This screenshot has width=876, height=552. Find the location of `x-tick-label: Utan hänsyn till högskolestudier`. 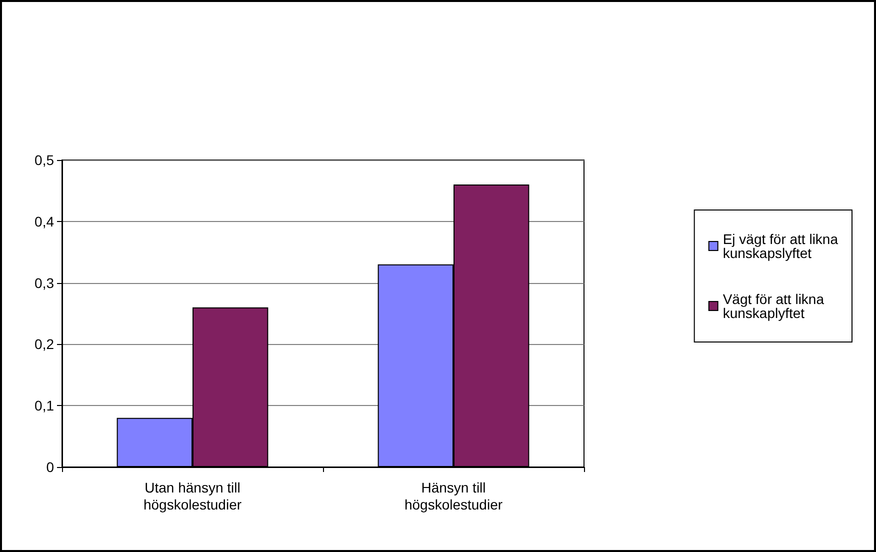

x-tick-label: Utan hänsyn till högskolestudier is located at coordinates (192, 496).